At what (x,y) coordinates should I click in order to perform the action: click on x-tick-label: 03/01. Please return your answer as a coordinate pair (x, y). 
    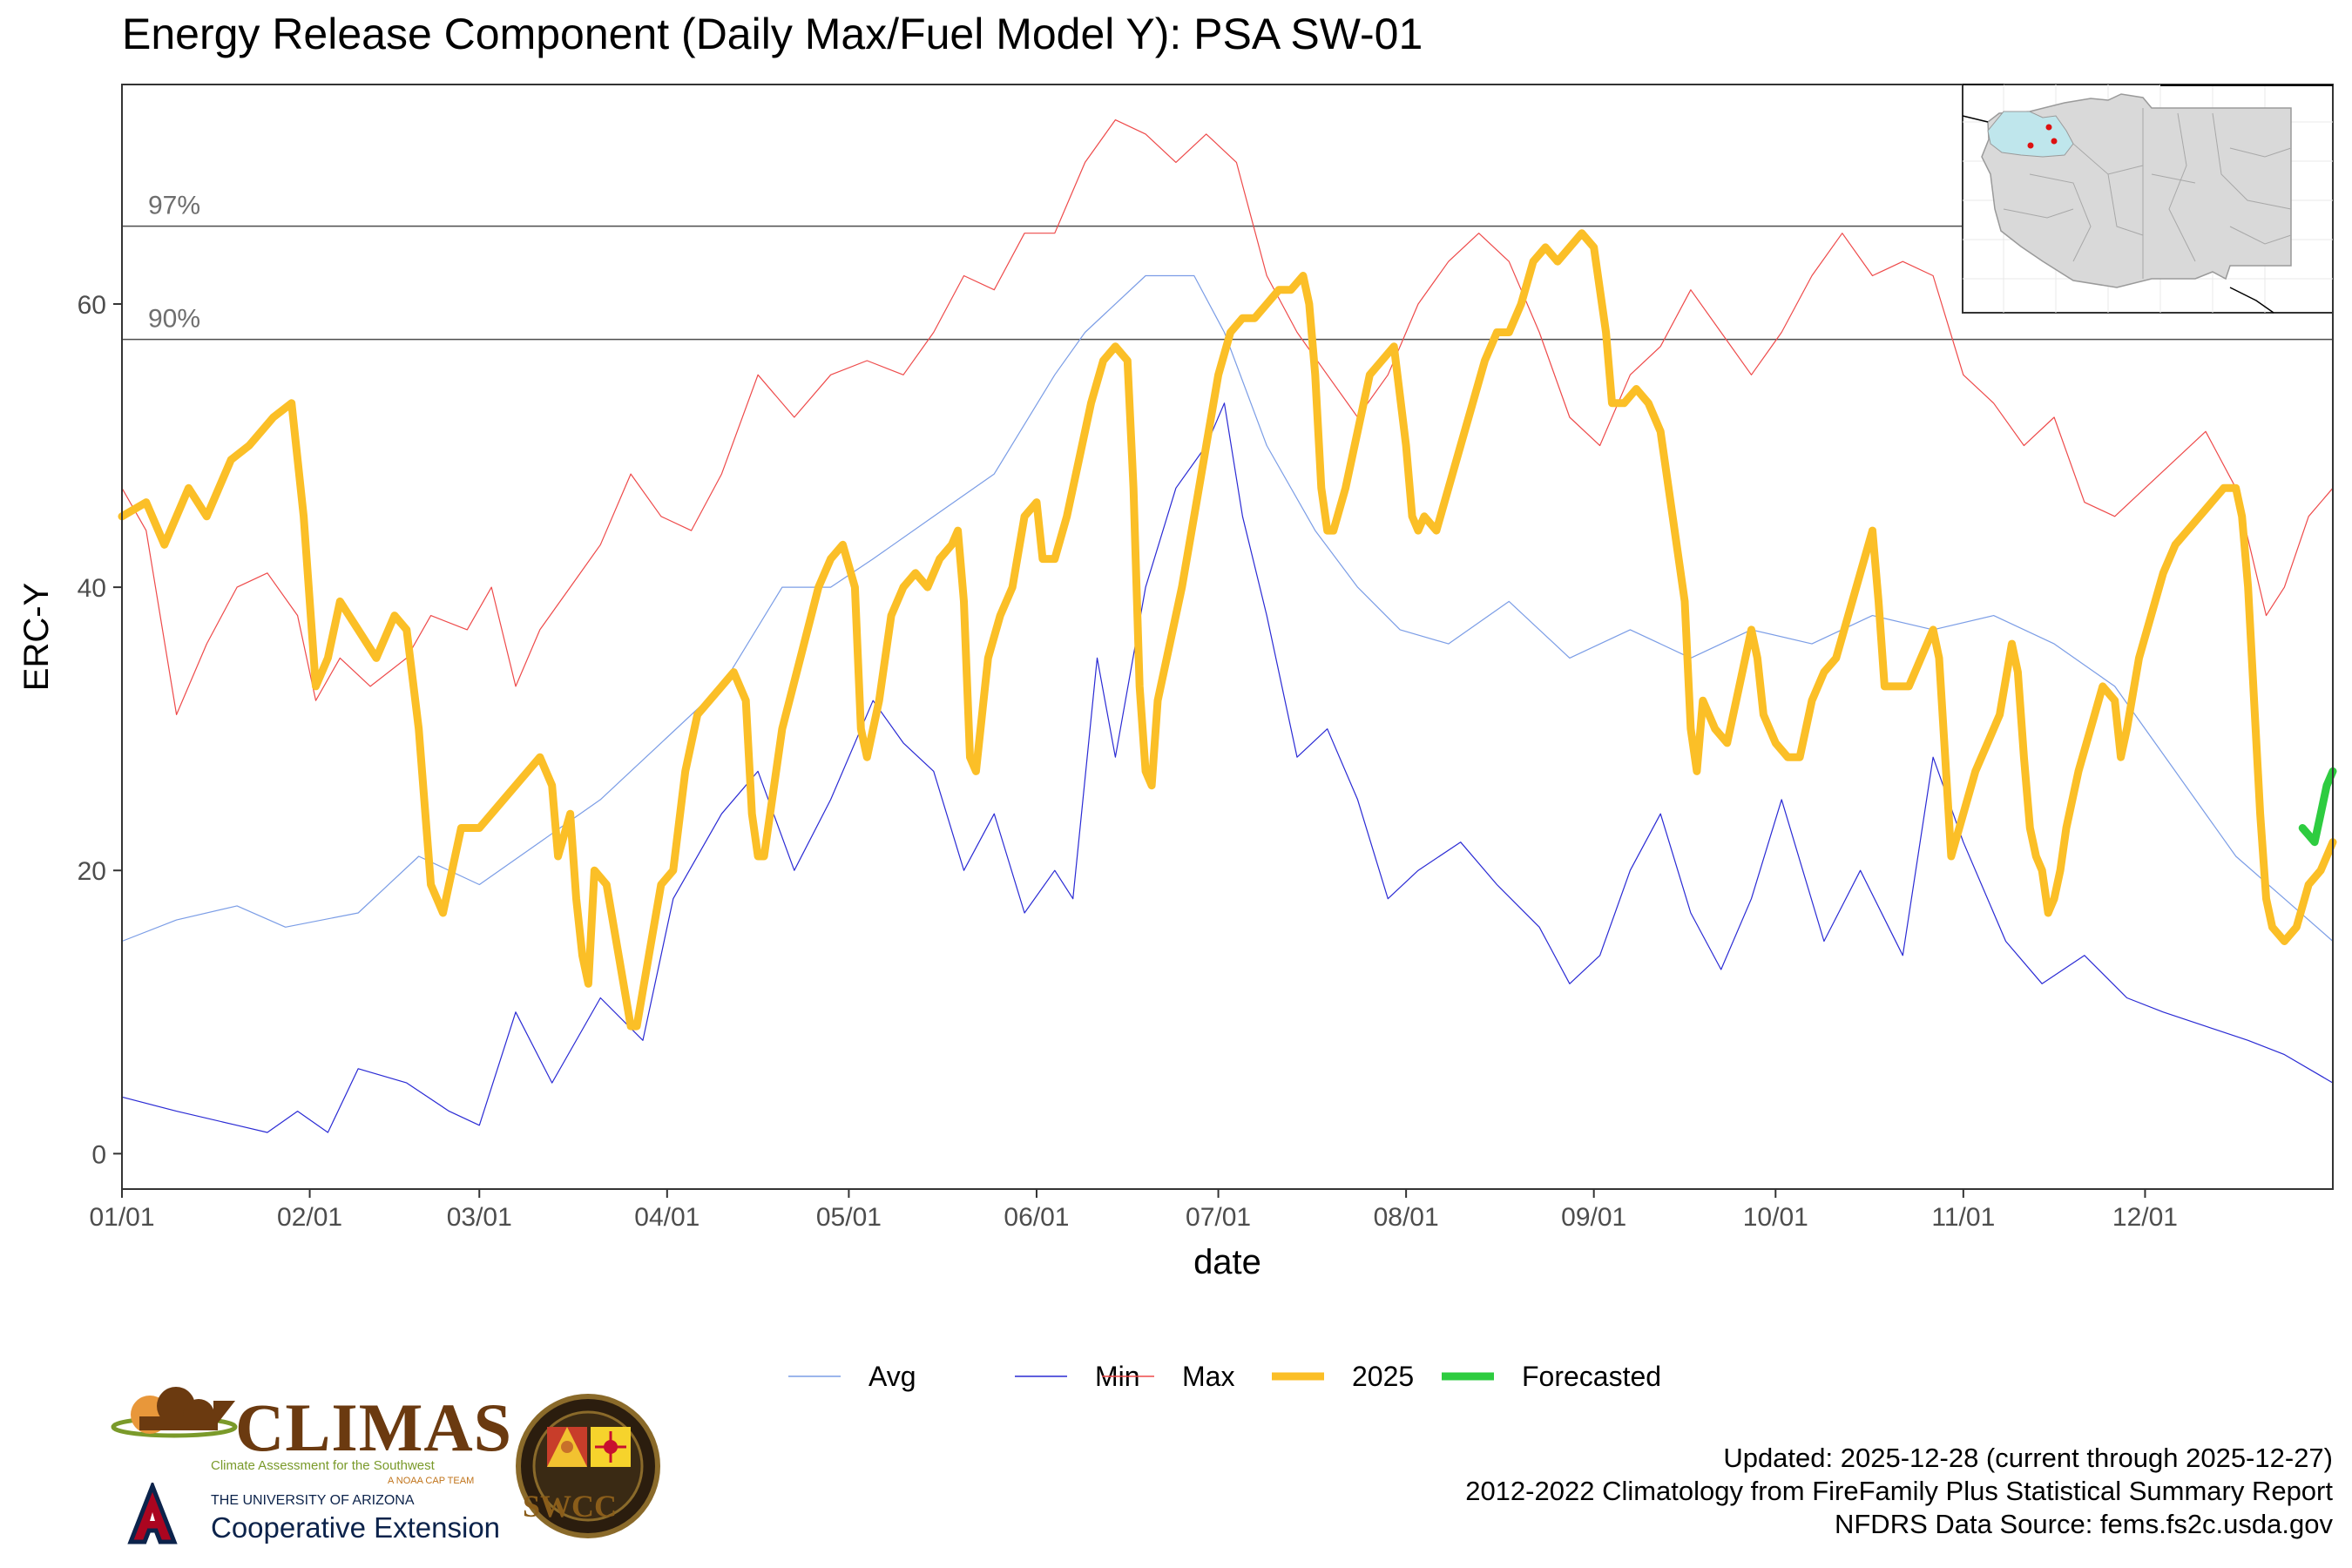
    Looking at the image, I should click on (480, 1217).